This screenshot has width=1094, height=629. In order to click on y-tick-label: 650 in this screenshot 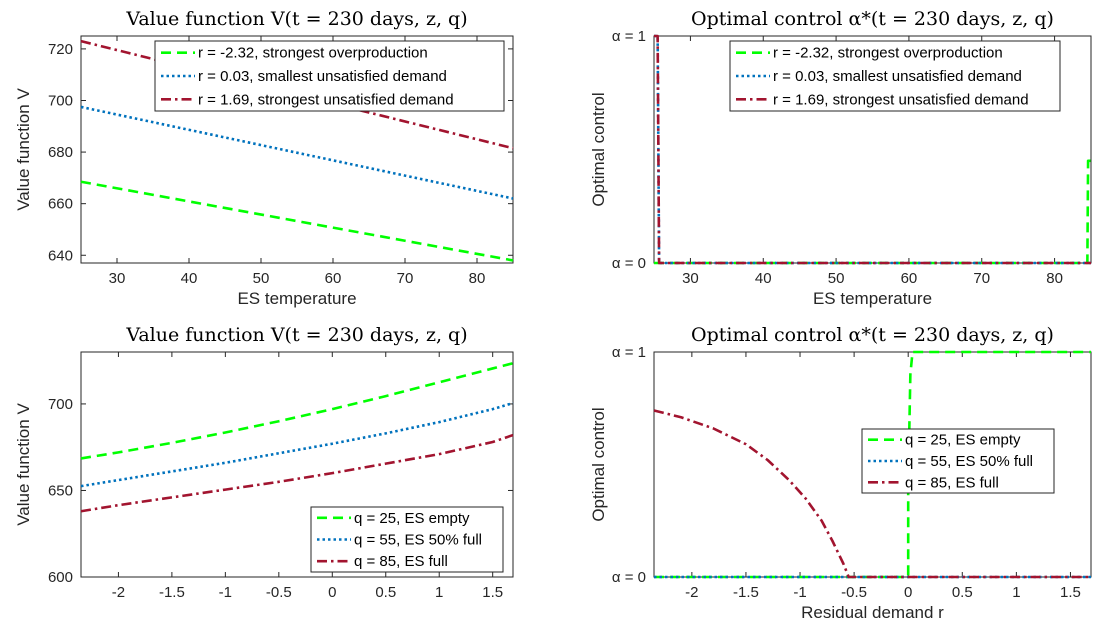, I will do `click(60, 490)`.